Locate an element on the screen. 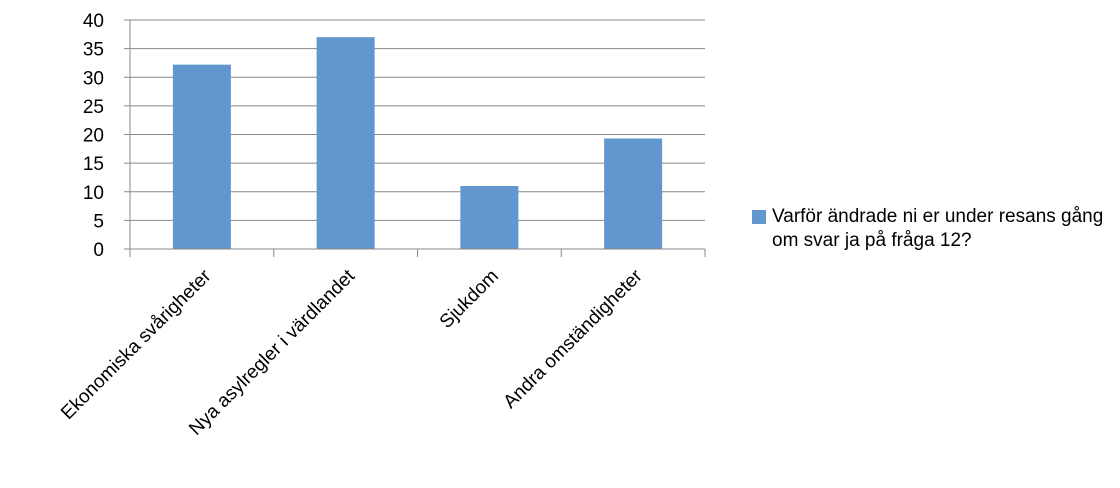  x-category-label: Nya asylregler i värdlandet is located at coordinates (272, 352).